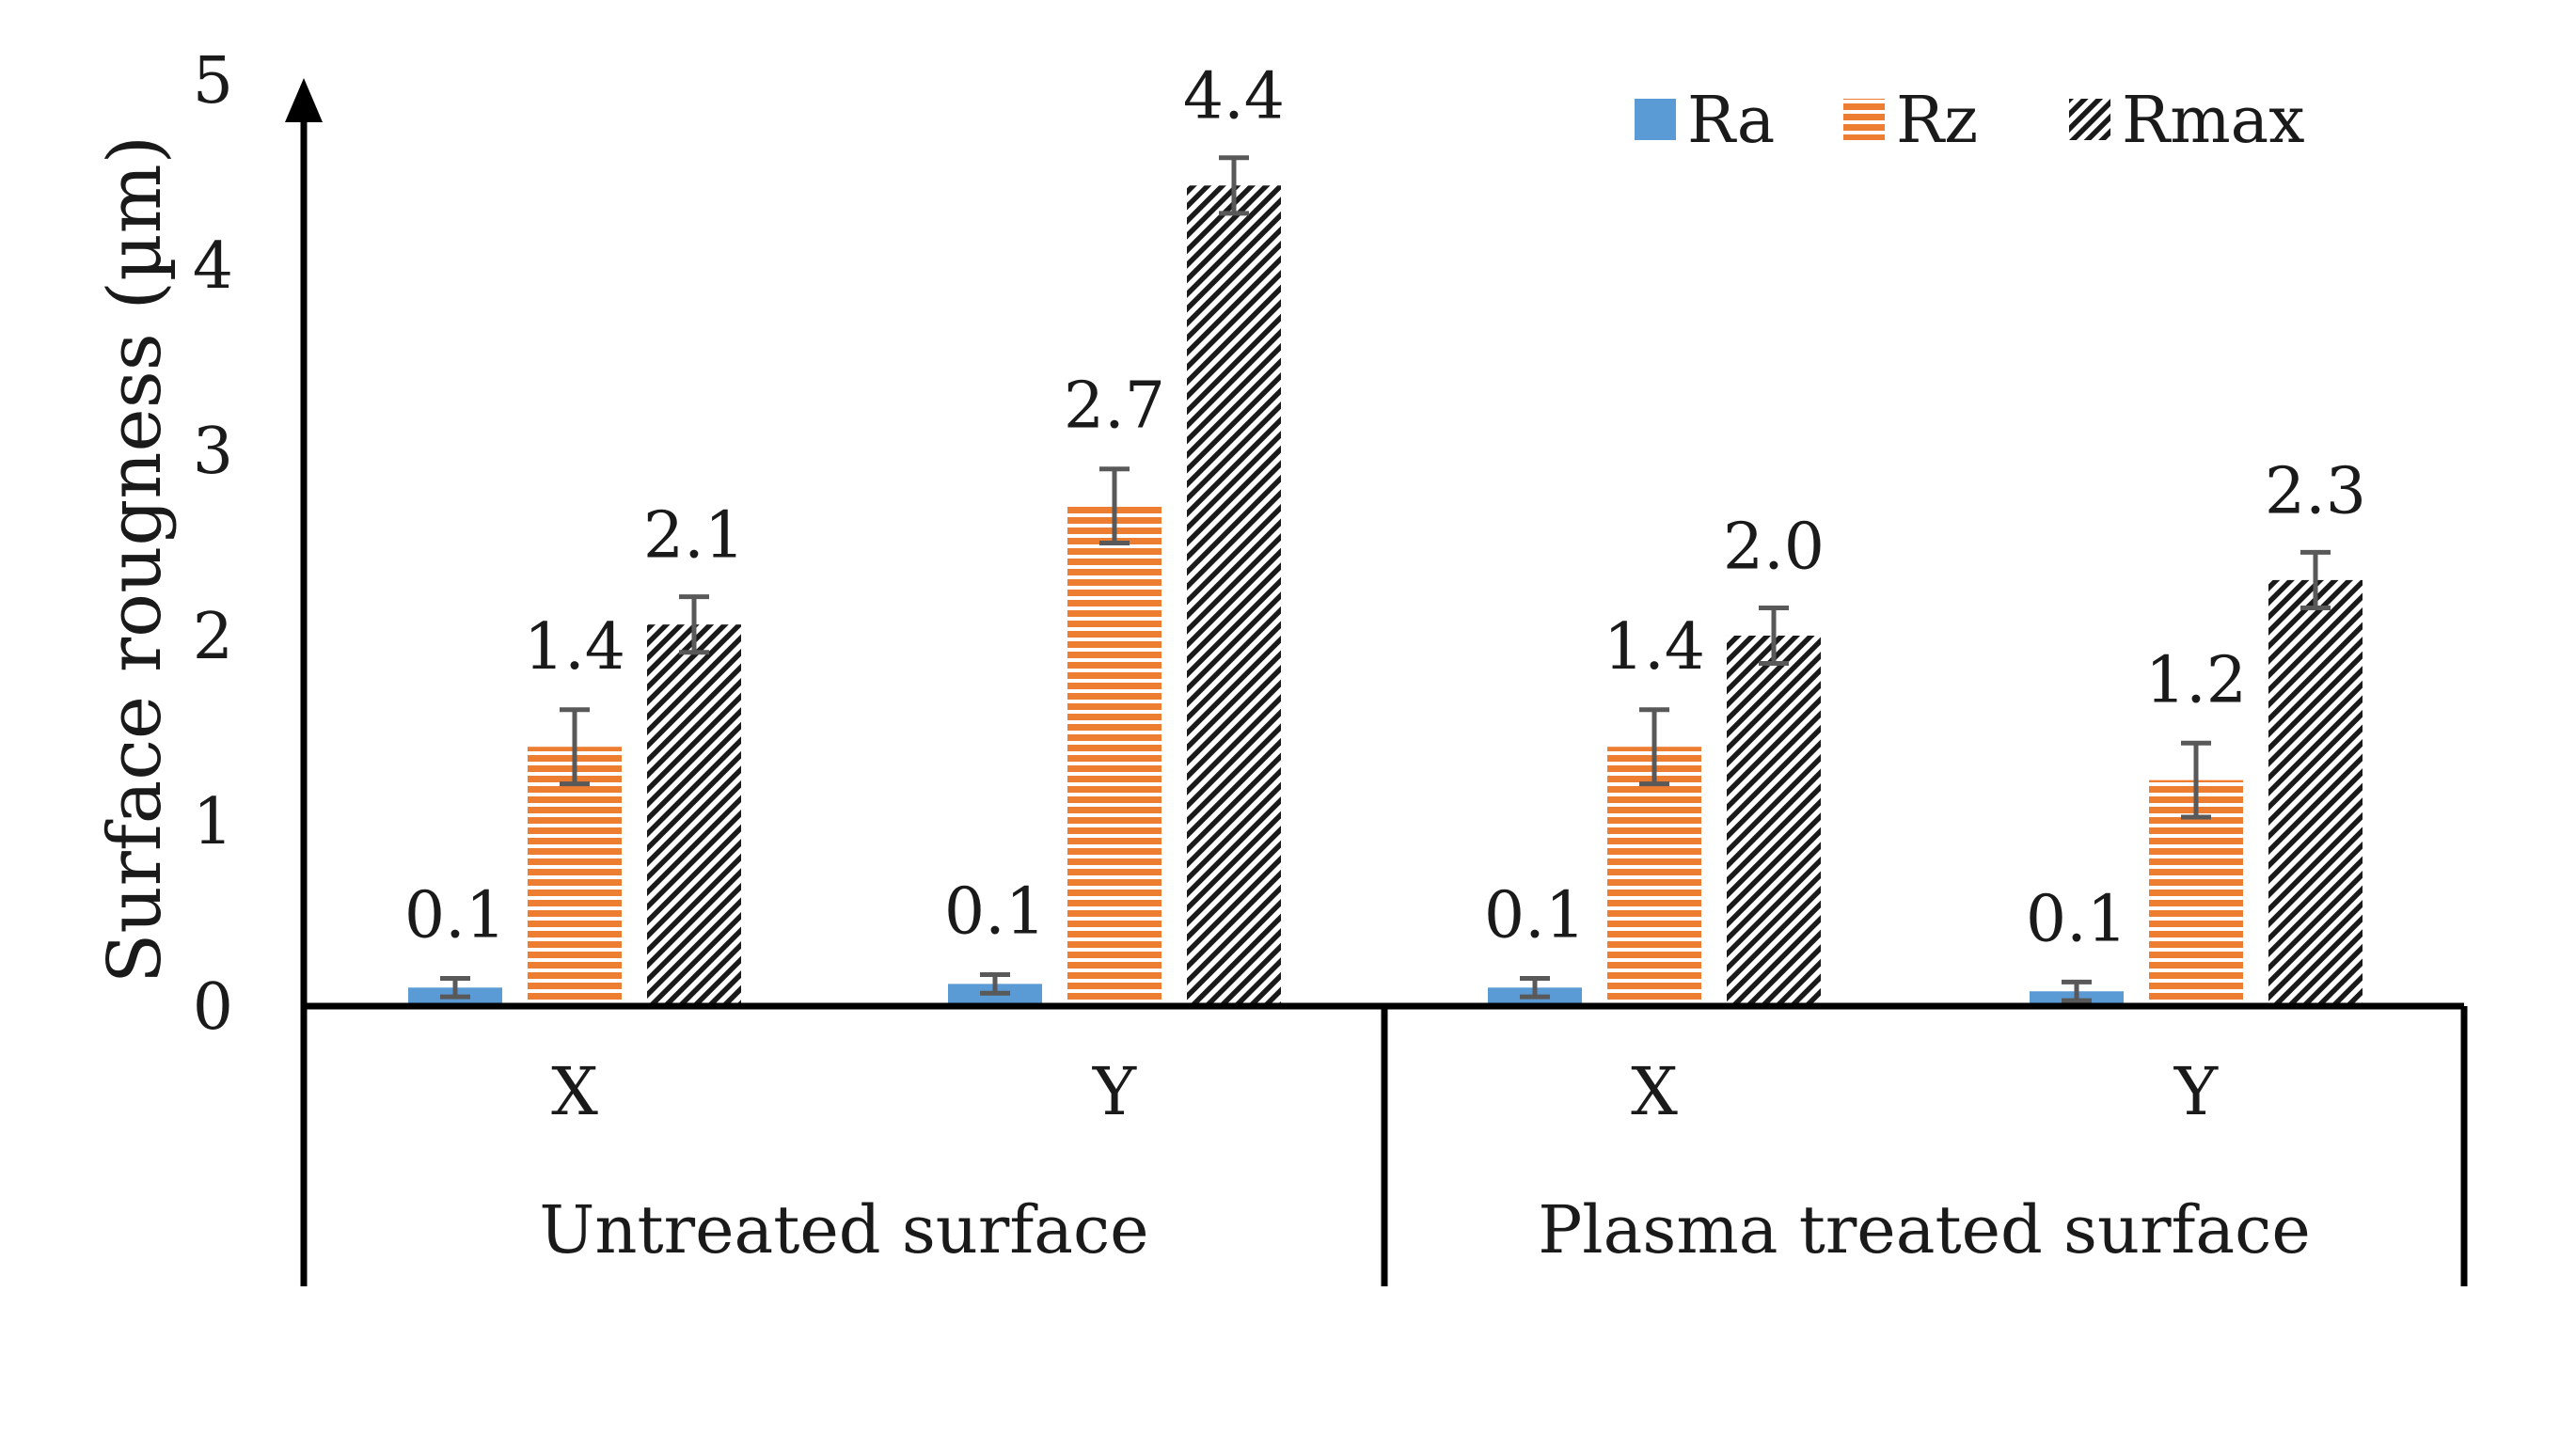  Describe the element at coordinates (2213, 121) in the screenshot. I see `legend-label-rmax: Rmax` at that location.